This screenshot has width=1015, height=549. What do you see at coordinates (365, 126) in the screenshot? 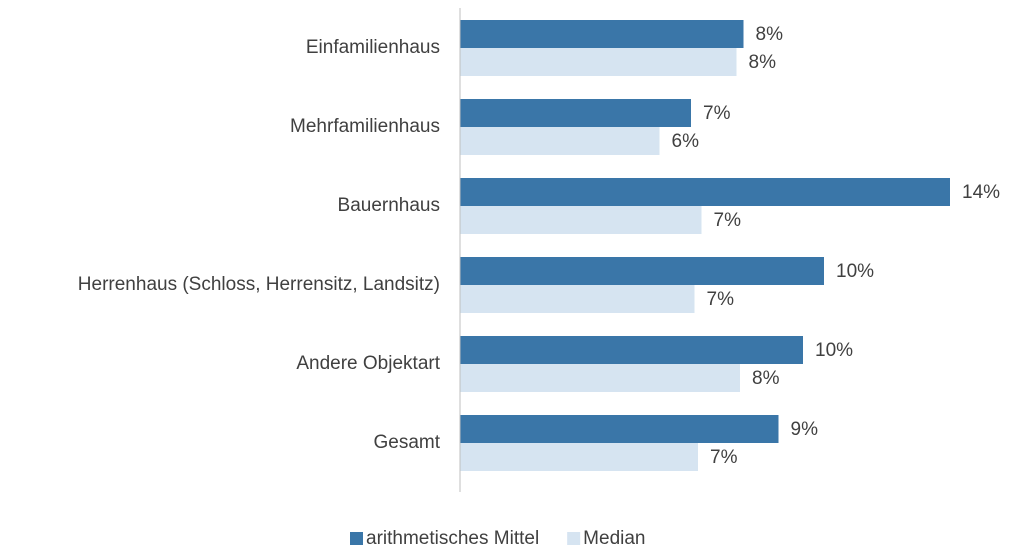
I see `y-tick-label: Mehrfamilienhaus` at bounding box center [365, 126].